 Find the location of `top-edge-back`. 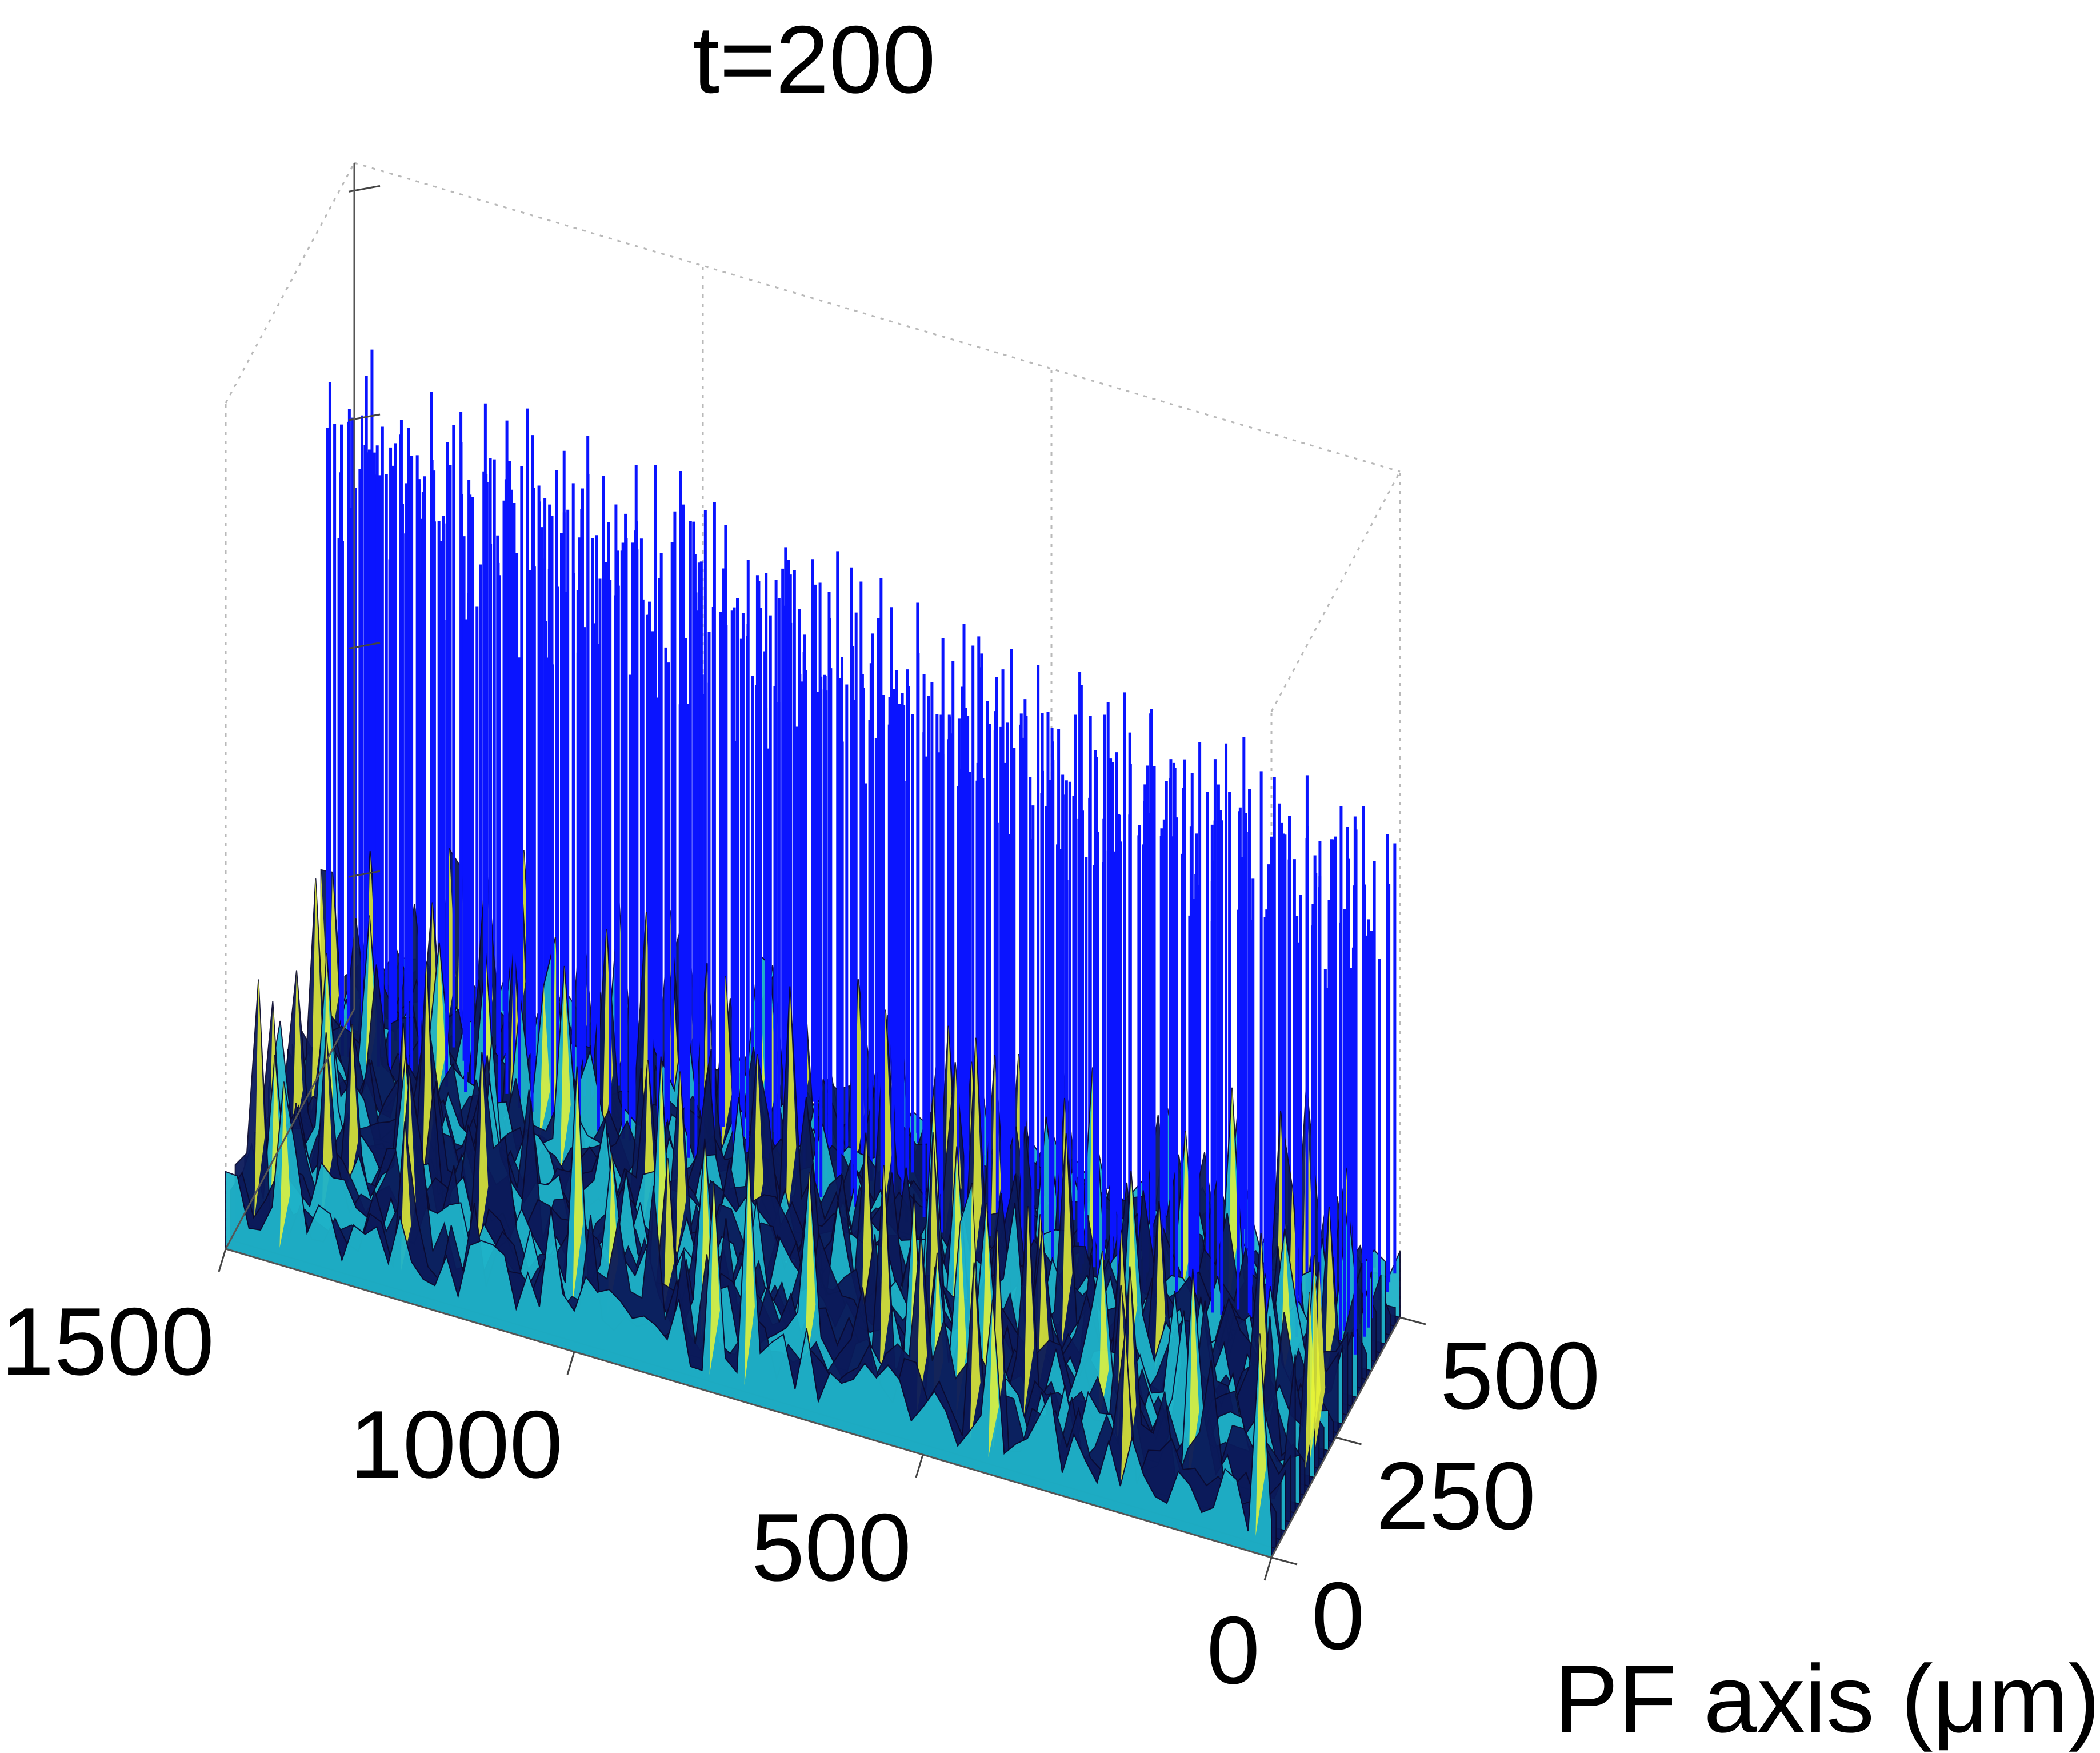

top-edge-back is located at coordinates (877, 317).